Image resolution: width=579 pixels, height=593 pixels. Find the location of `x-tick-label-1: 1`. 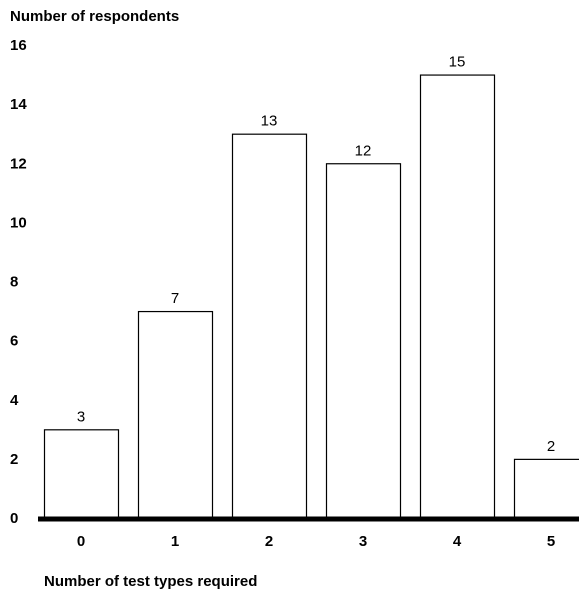

x-tick-label-1: 1 is located at coordinates (175, 541).